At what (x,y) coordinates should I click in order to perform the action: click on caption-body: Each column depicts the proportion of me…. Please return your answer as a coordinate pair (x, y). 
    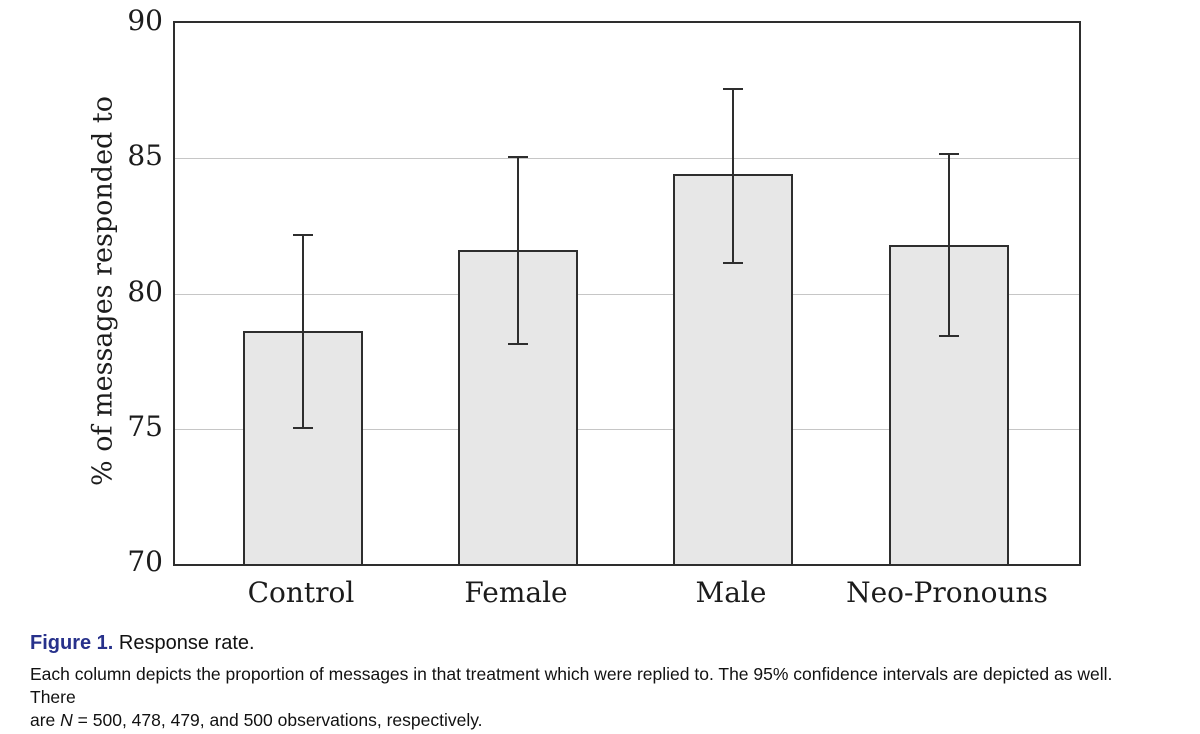
    Looking at the image, I should click on (591, 697).